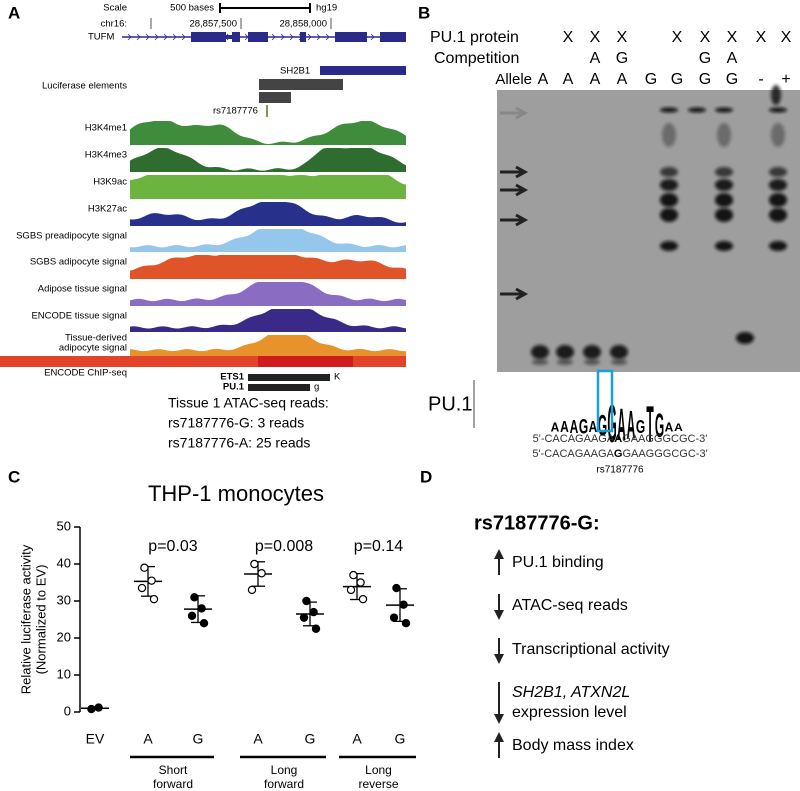 This screenshot has height=791, width=800. What do you see at coordinates (64, 525) in the screenshot?
I see `y-tick-label: 50` at bounding box center [64, 525].